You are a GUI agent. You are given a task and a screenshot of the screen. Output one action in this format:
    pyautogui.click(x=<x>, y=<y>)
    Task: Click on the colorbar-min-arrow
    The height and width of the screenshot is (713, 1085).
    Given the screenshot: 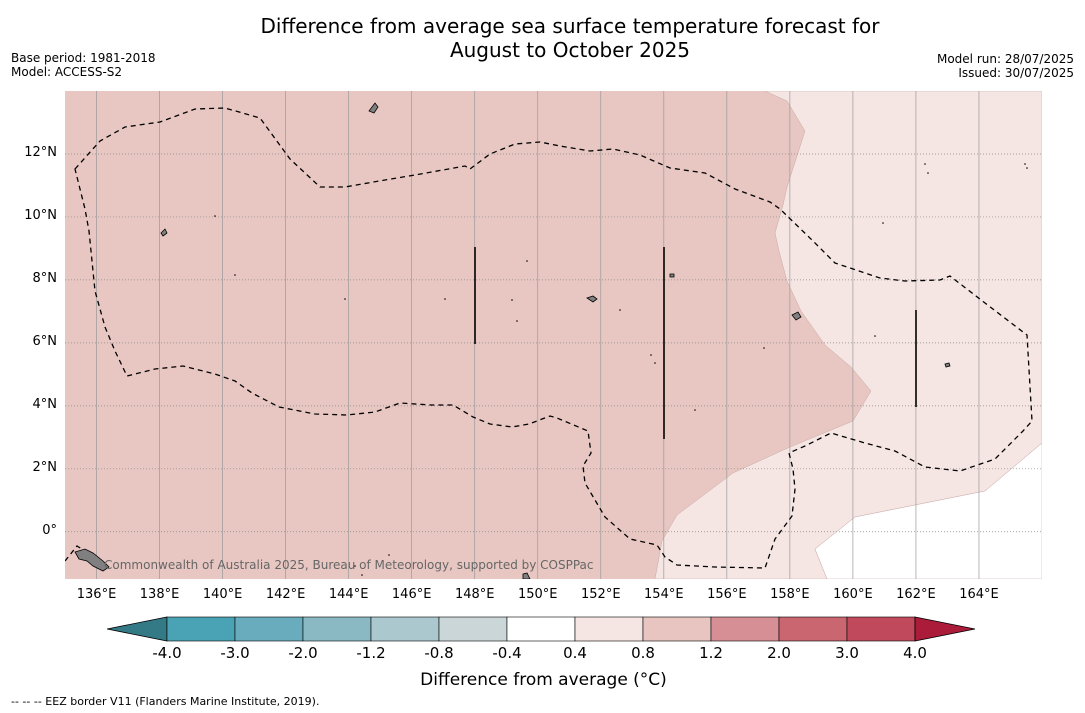 What is the action you would take?
    pyautogui.click(x=137, y=629)
    